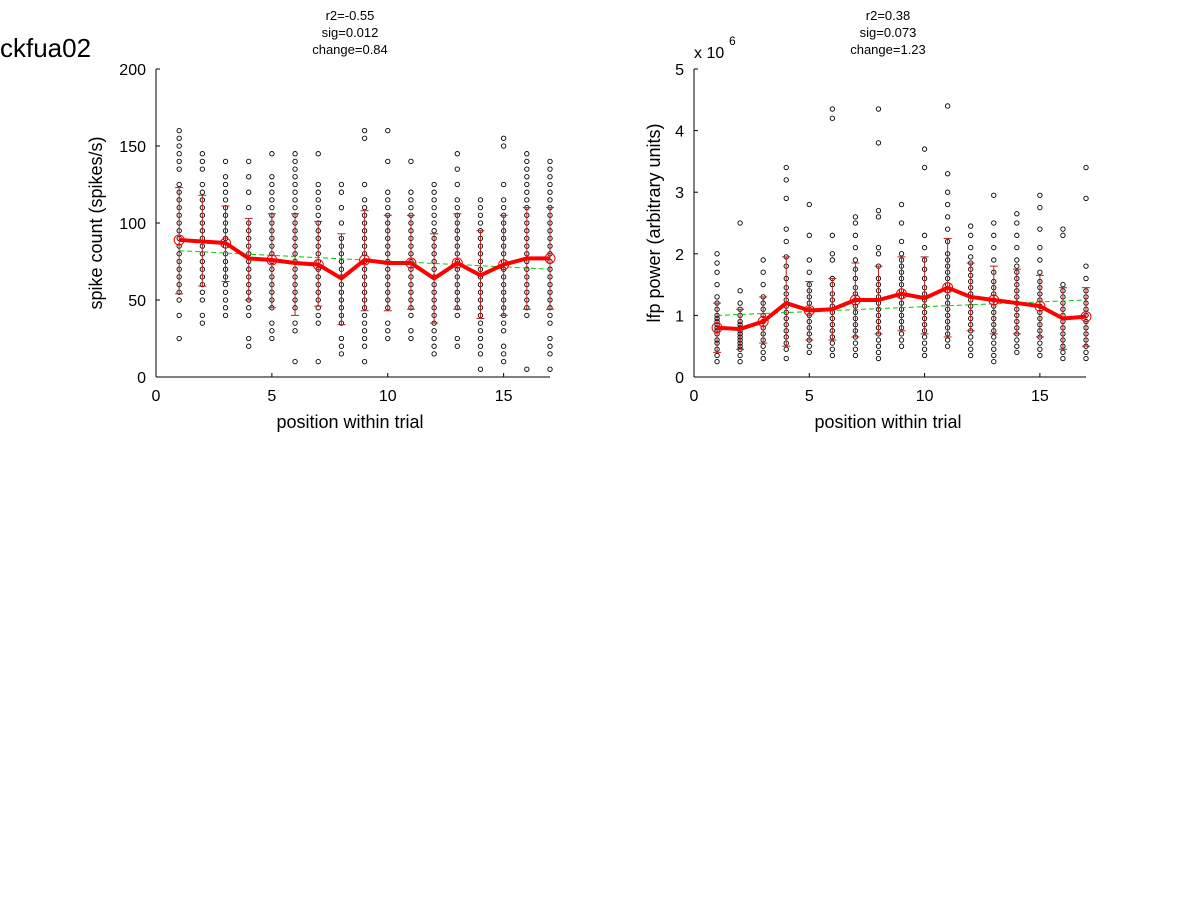 This screenshot has height=901, width=1200. What do you see at coordinates (350, 49) in the screenshot?
I see `stat-change: change=0.84` at bounding box center [350, 49].